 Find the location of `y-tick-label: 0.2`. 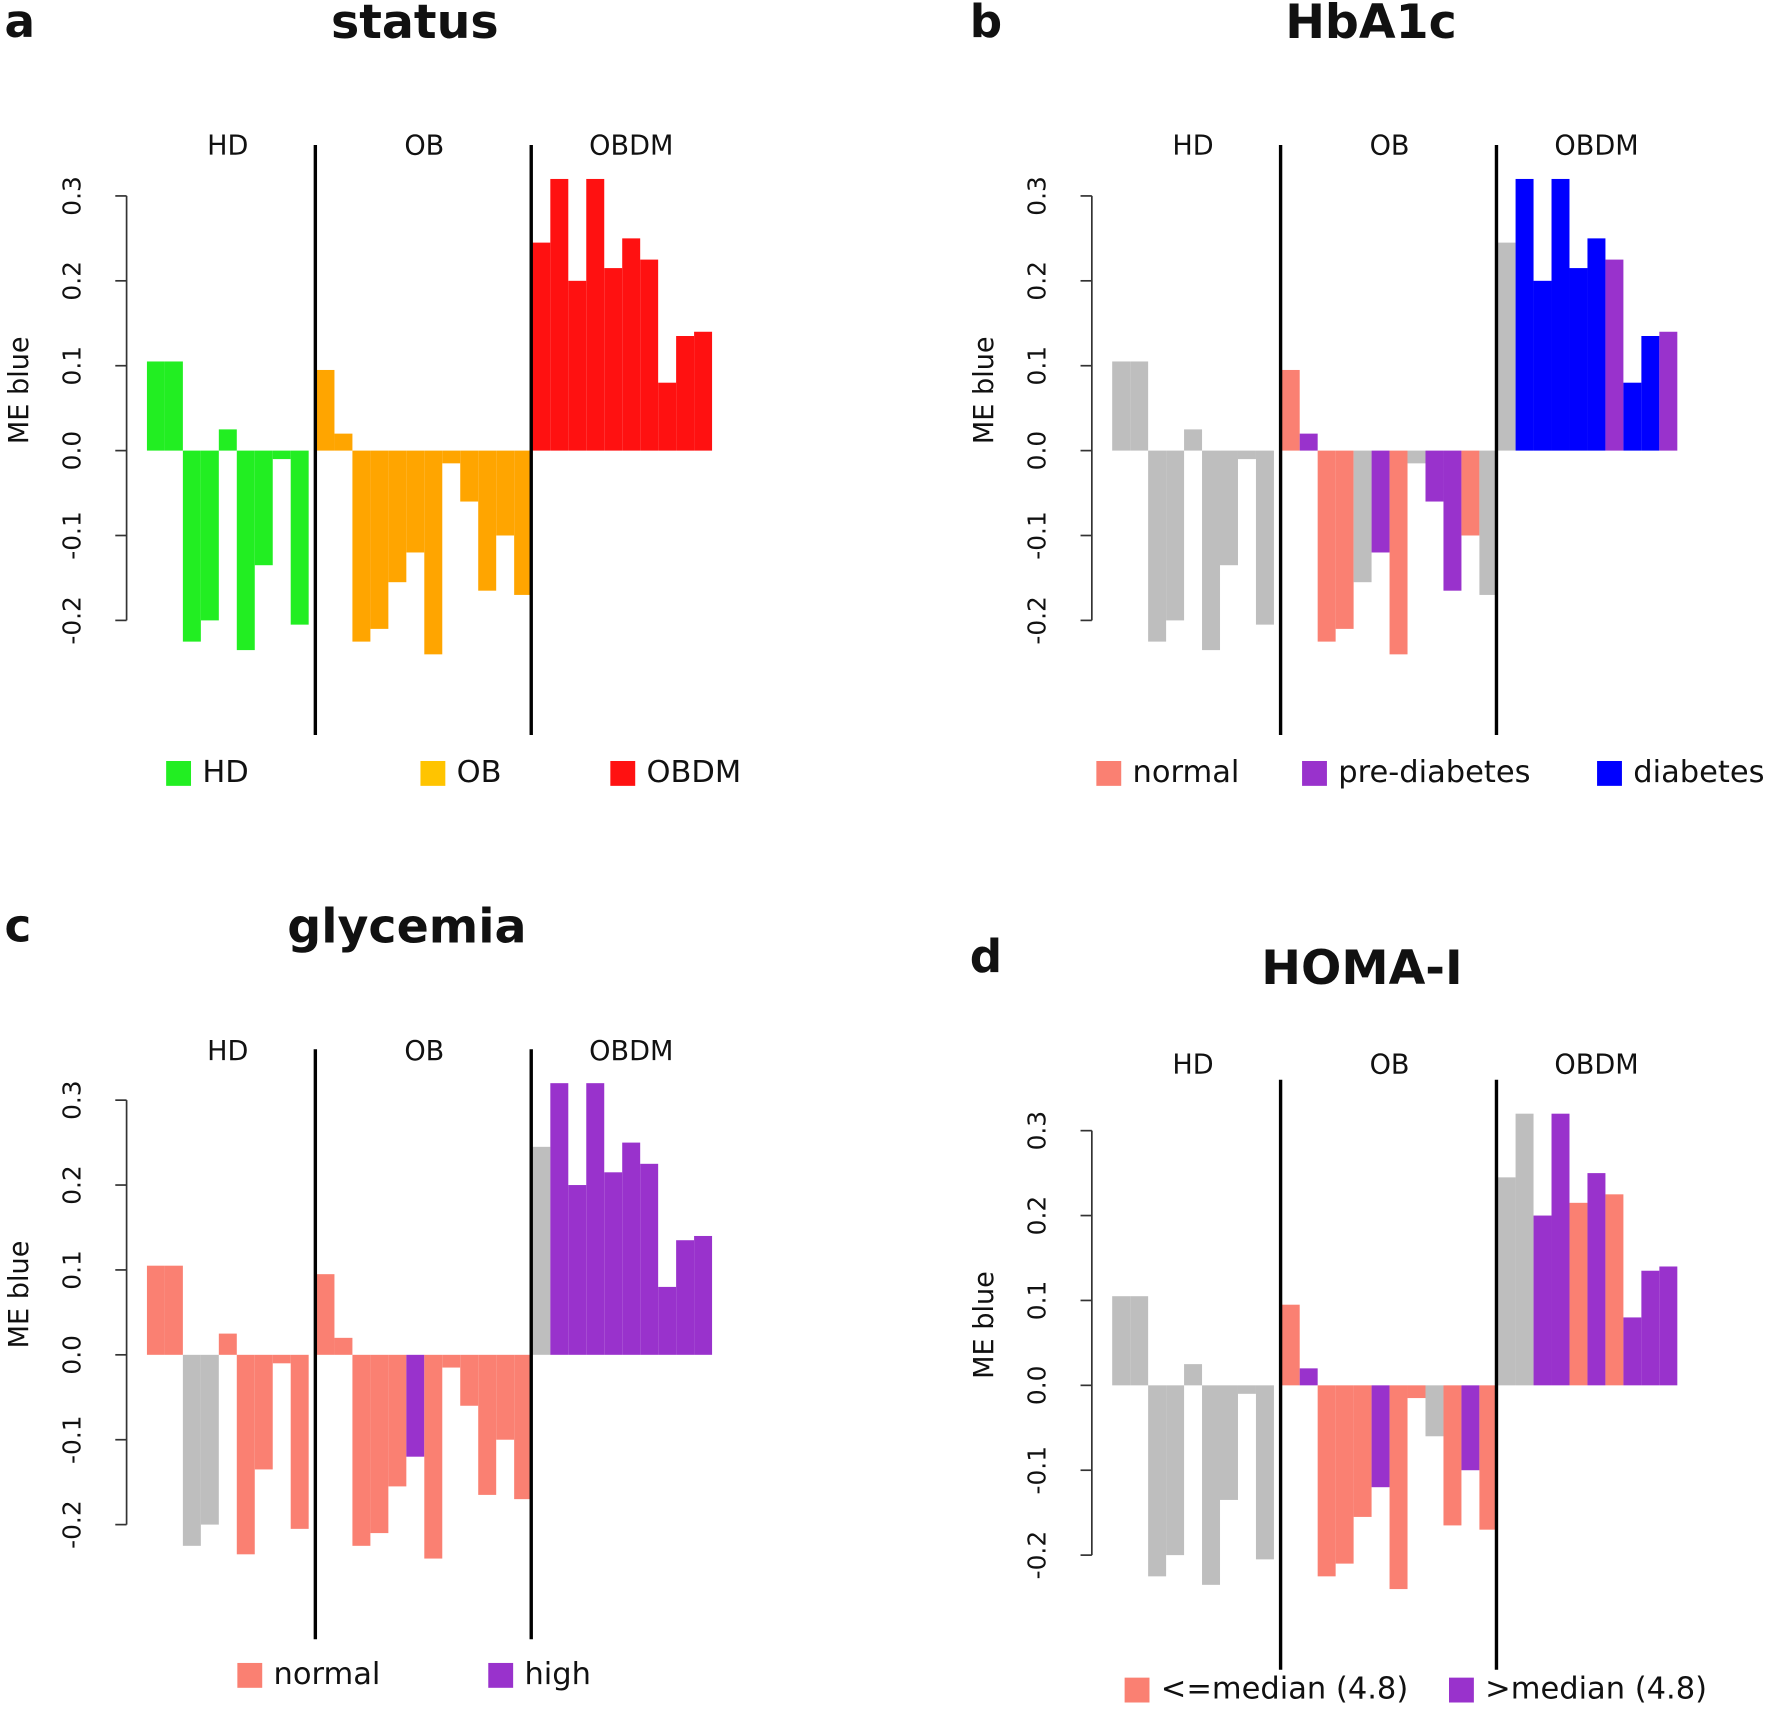

y-tick-label: 0.2 is located at coordinates (71, 1185).